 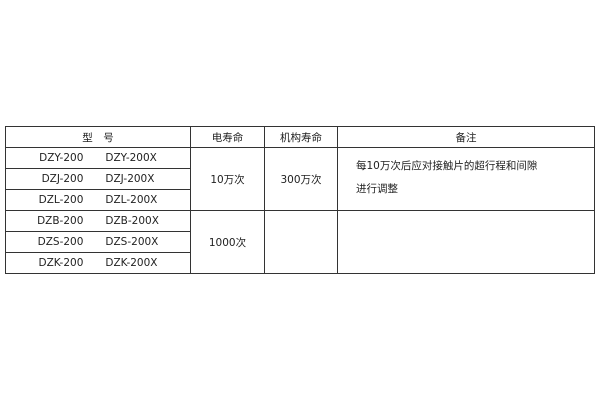 I want to click on mechanical-life-cell, so click(x=301, y=242).